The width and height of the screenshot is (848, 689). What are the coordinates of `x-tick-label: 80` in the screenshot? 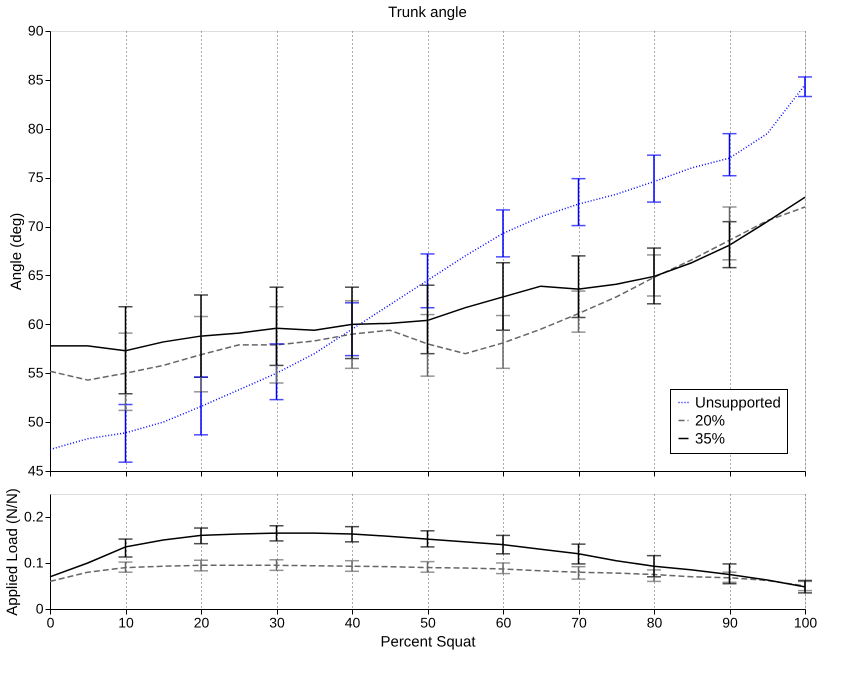 It's located at (654, 622).